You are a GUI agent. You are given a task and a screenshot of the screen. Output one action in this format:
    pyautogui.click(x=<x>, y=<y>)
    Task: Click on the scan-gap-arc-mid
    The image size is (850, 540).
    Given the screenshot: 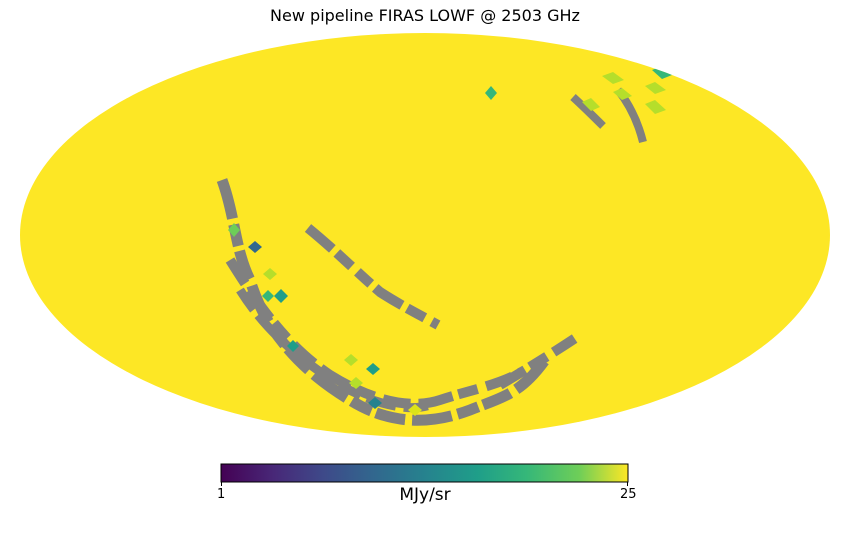 What is the action you would take?
    pyautogui.click(x=334, y=350)
    